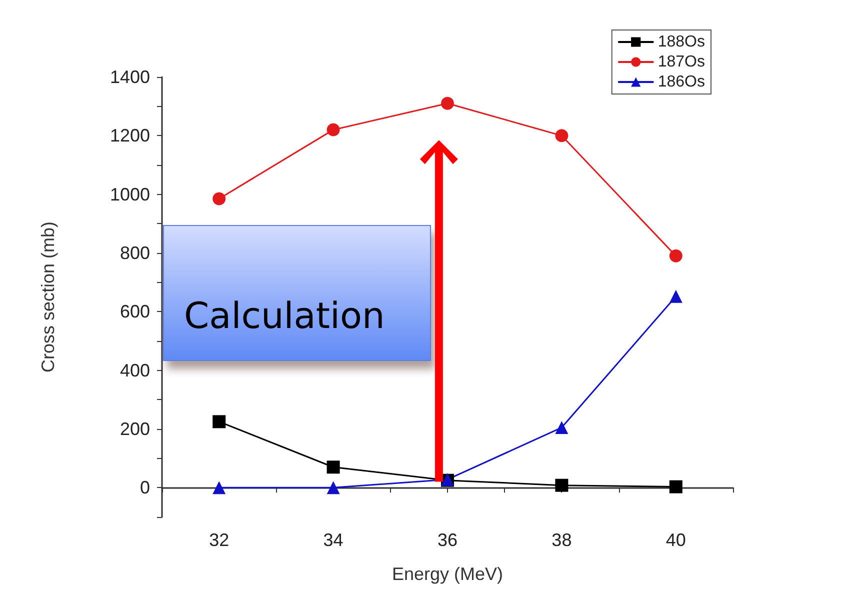  Describe the element at coordinates (135, 370) in the screenshot. I see `y-tick-label: 400` at that location.